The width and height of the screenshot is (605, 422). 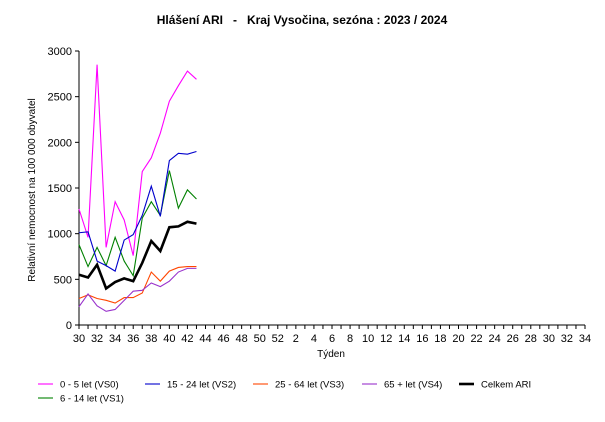 What do you see at coordinates (296, 339) in the screenshot?
I see `x-tick-label: 2` at bounding box center [296, 339].